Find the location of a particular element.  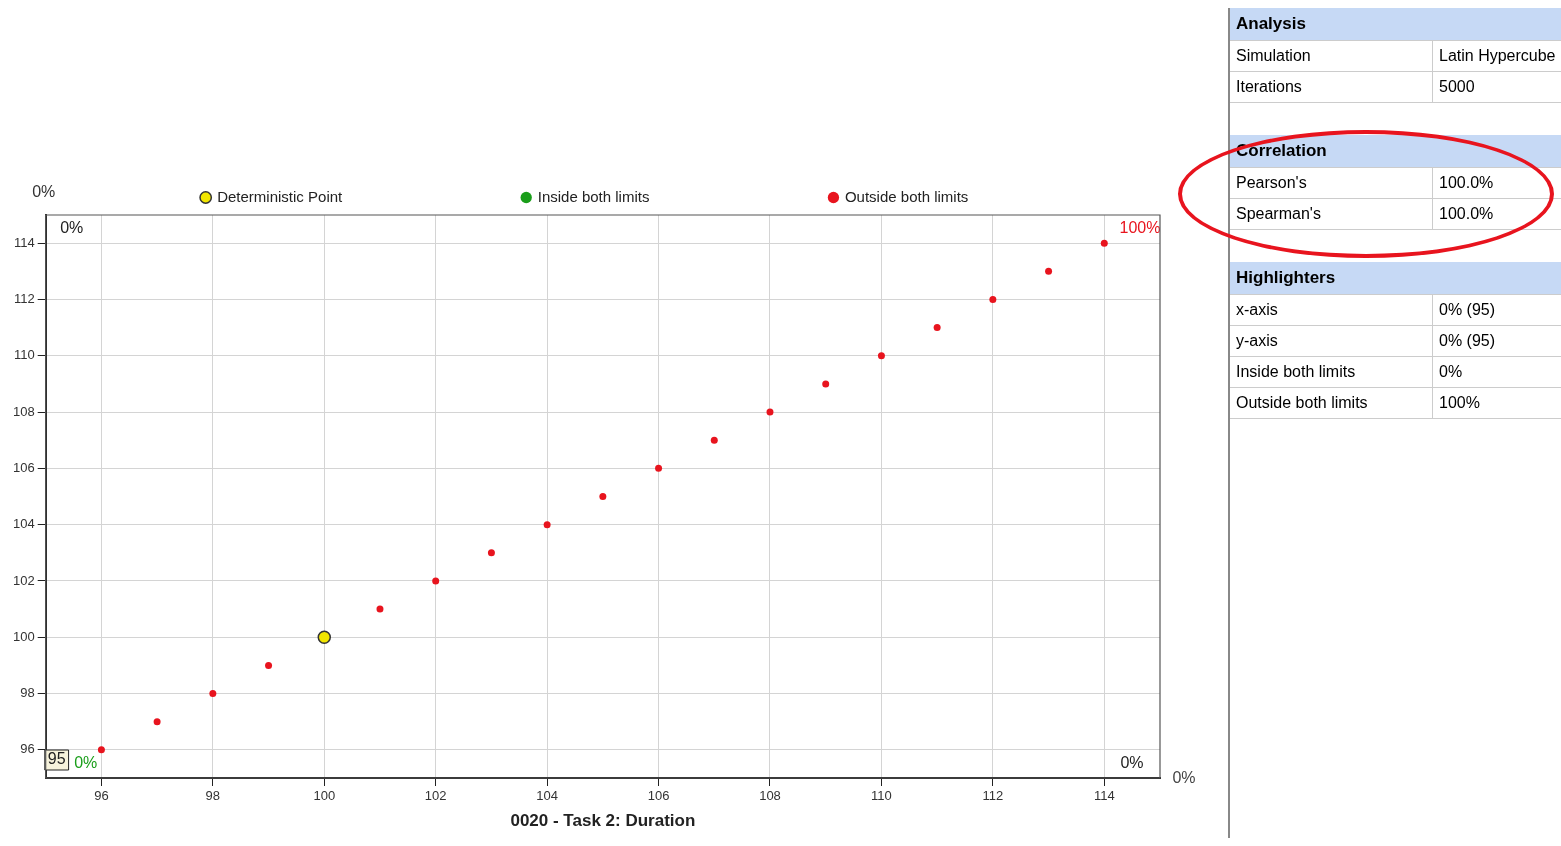

category-label: Simulation is located at coordinates (1331, 56).